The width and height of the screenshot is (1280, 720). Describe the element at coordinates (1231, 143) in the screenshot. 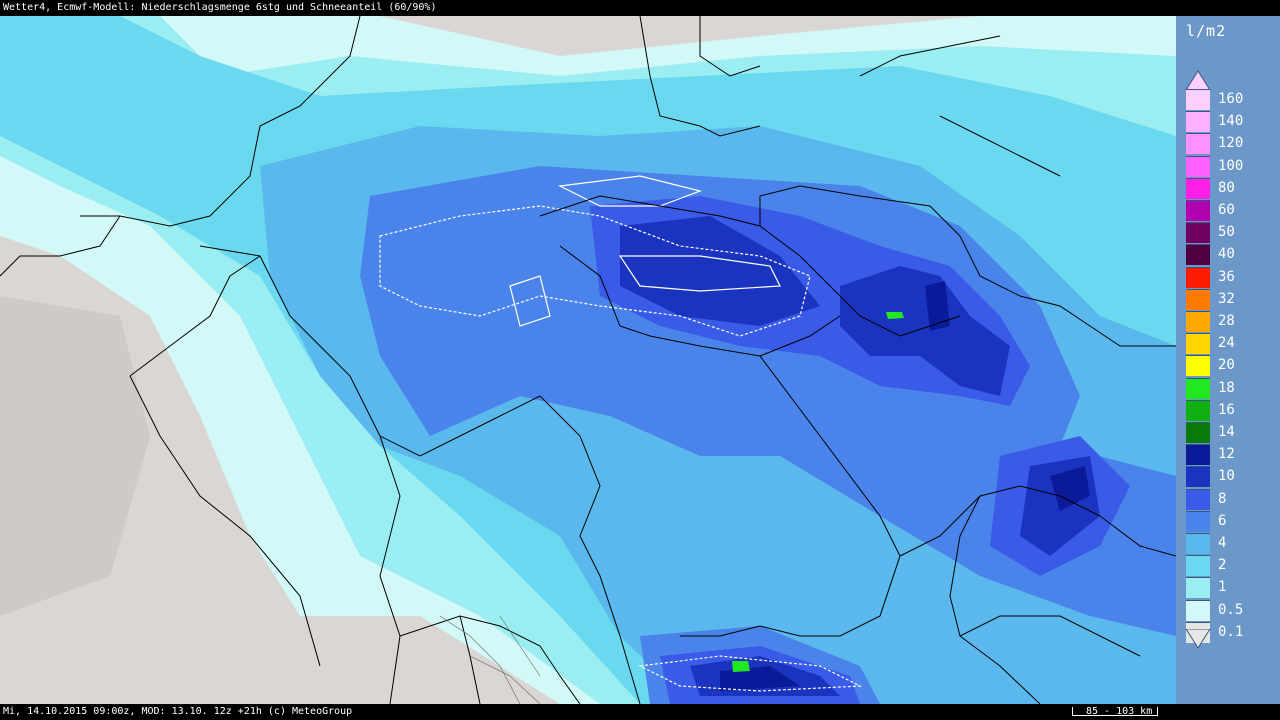

I see `legend-label: 120` at that location.